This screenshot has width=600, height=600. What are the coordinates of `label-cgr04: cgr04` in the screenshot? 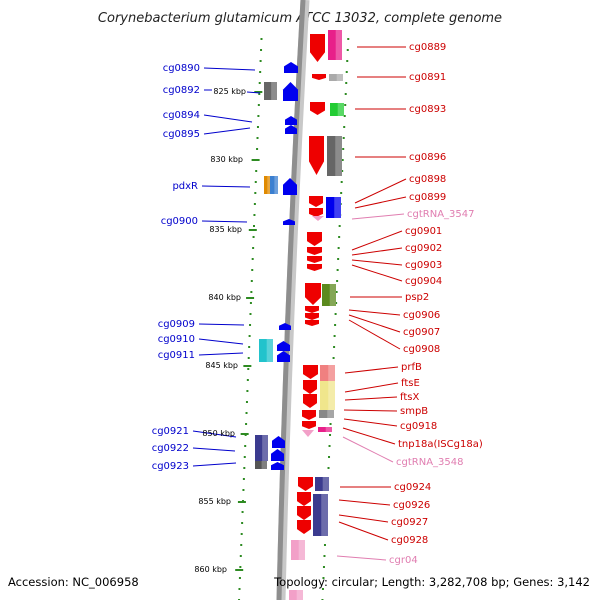 It's located at (403, 560).